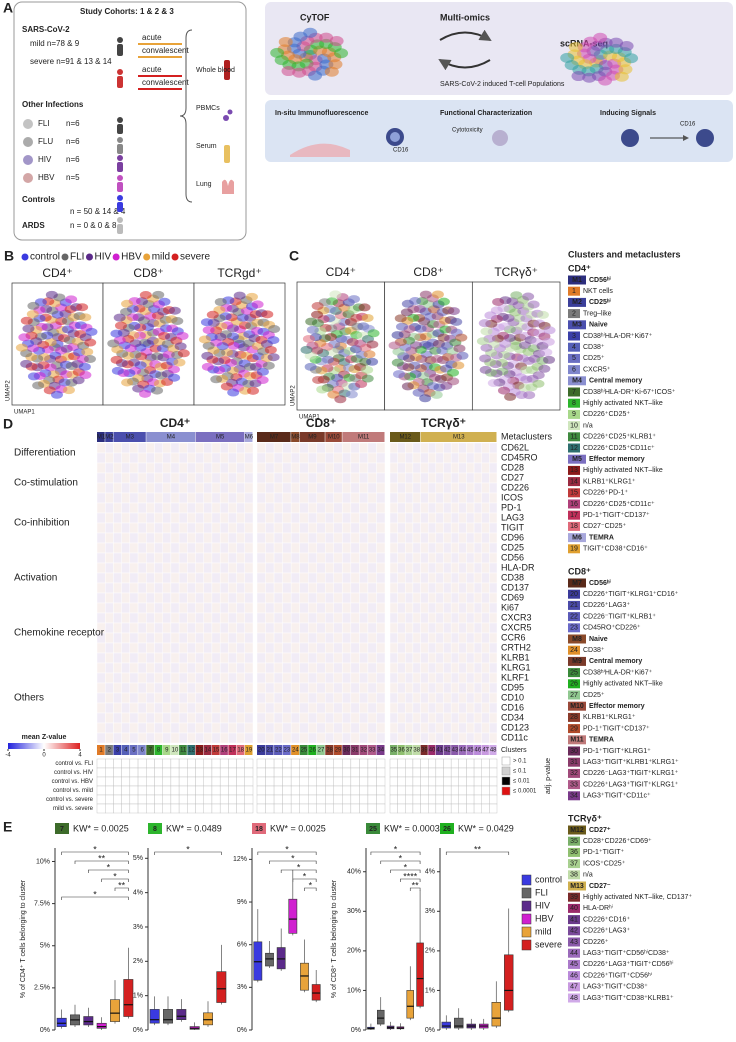  Describe the element at coordinates (53, 104) in the screenshot. I see `cohort-heading: Other Infections` at that location.